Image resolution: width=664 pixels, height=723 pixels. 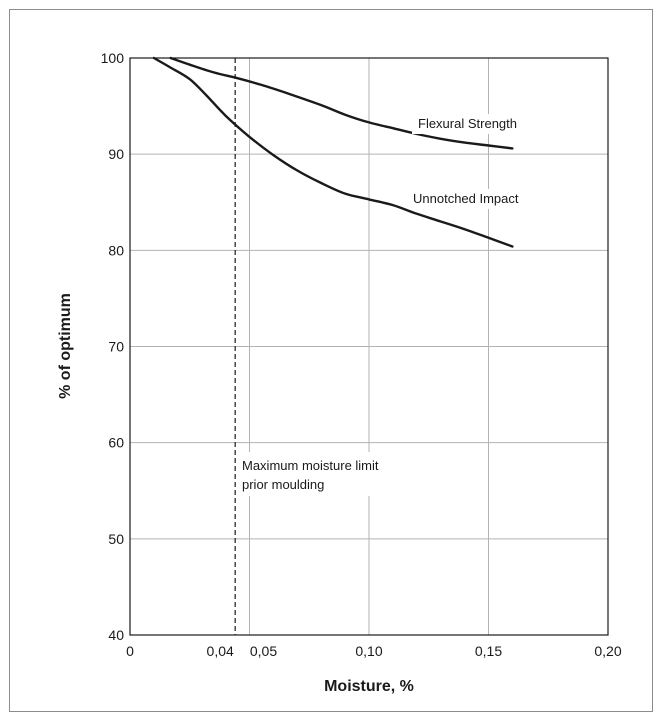 I want to click on x-tick-label: 0,10, so click(x=368, y=651).